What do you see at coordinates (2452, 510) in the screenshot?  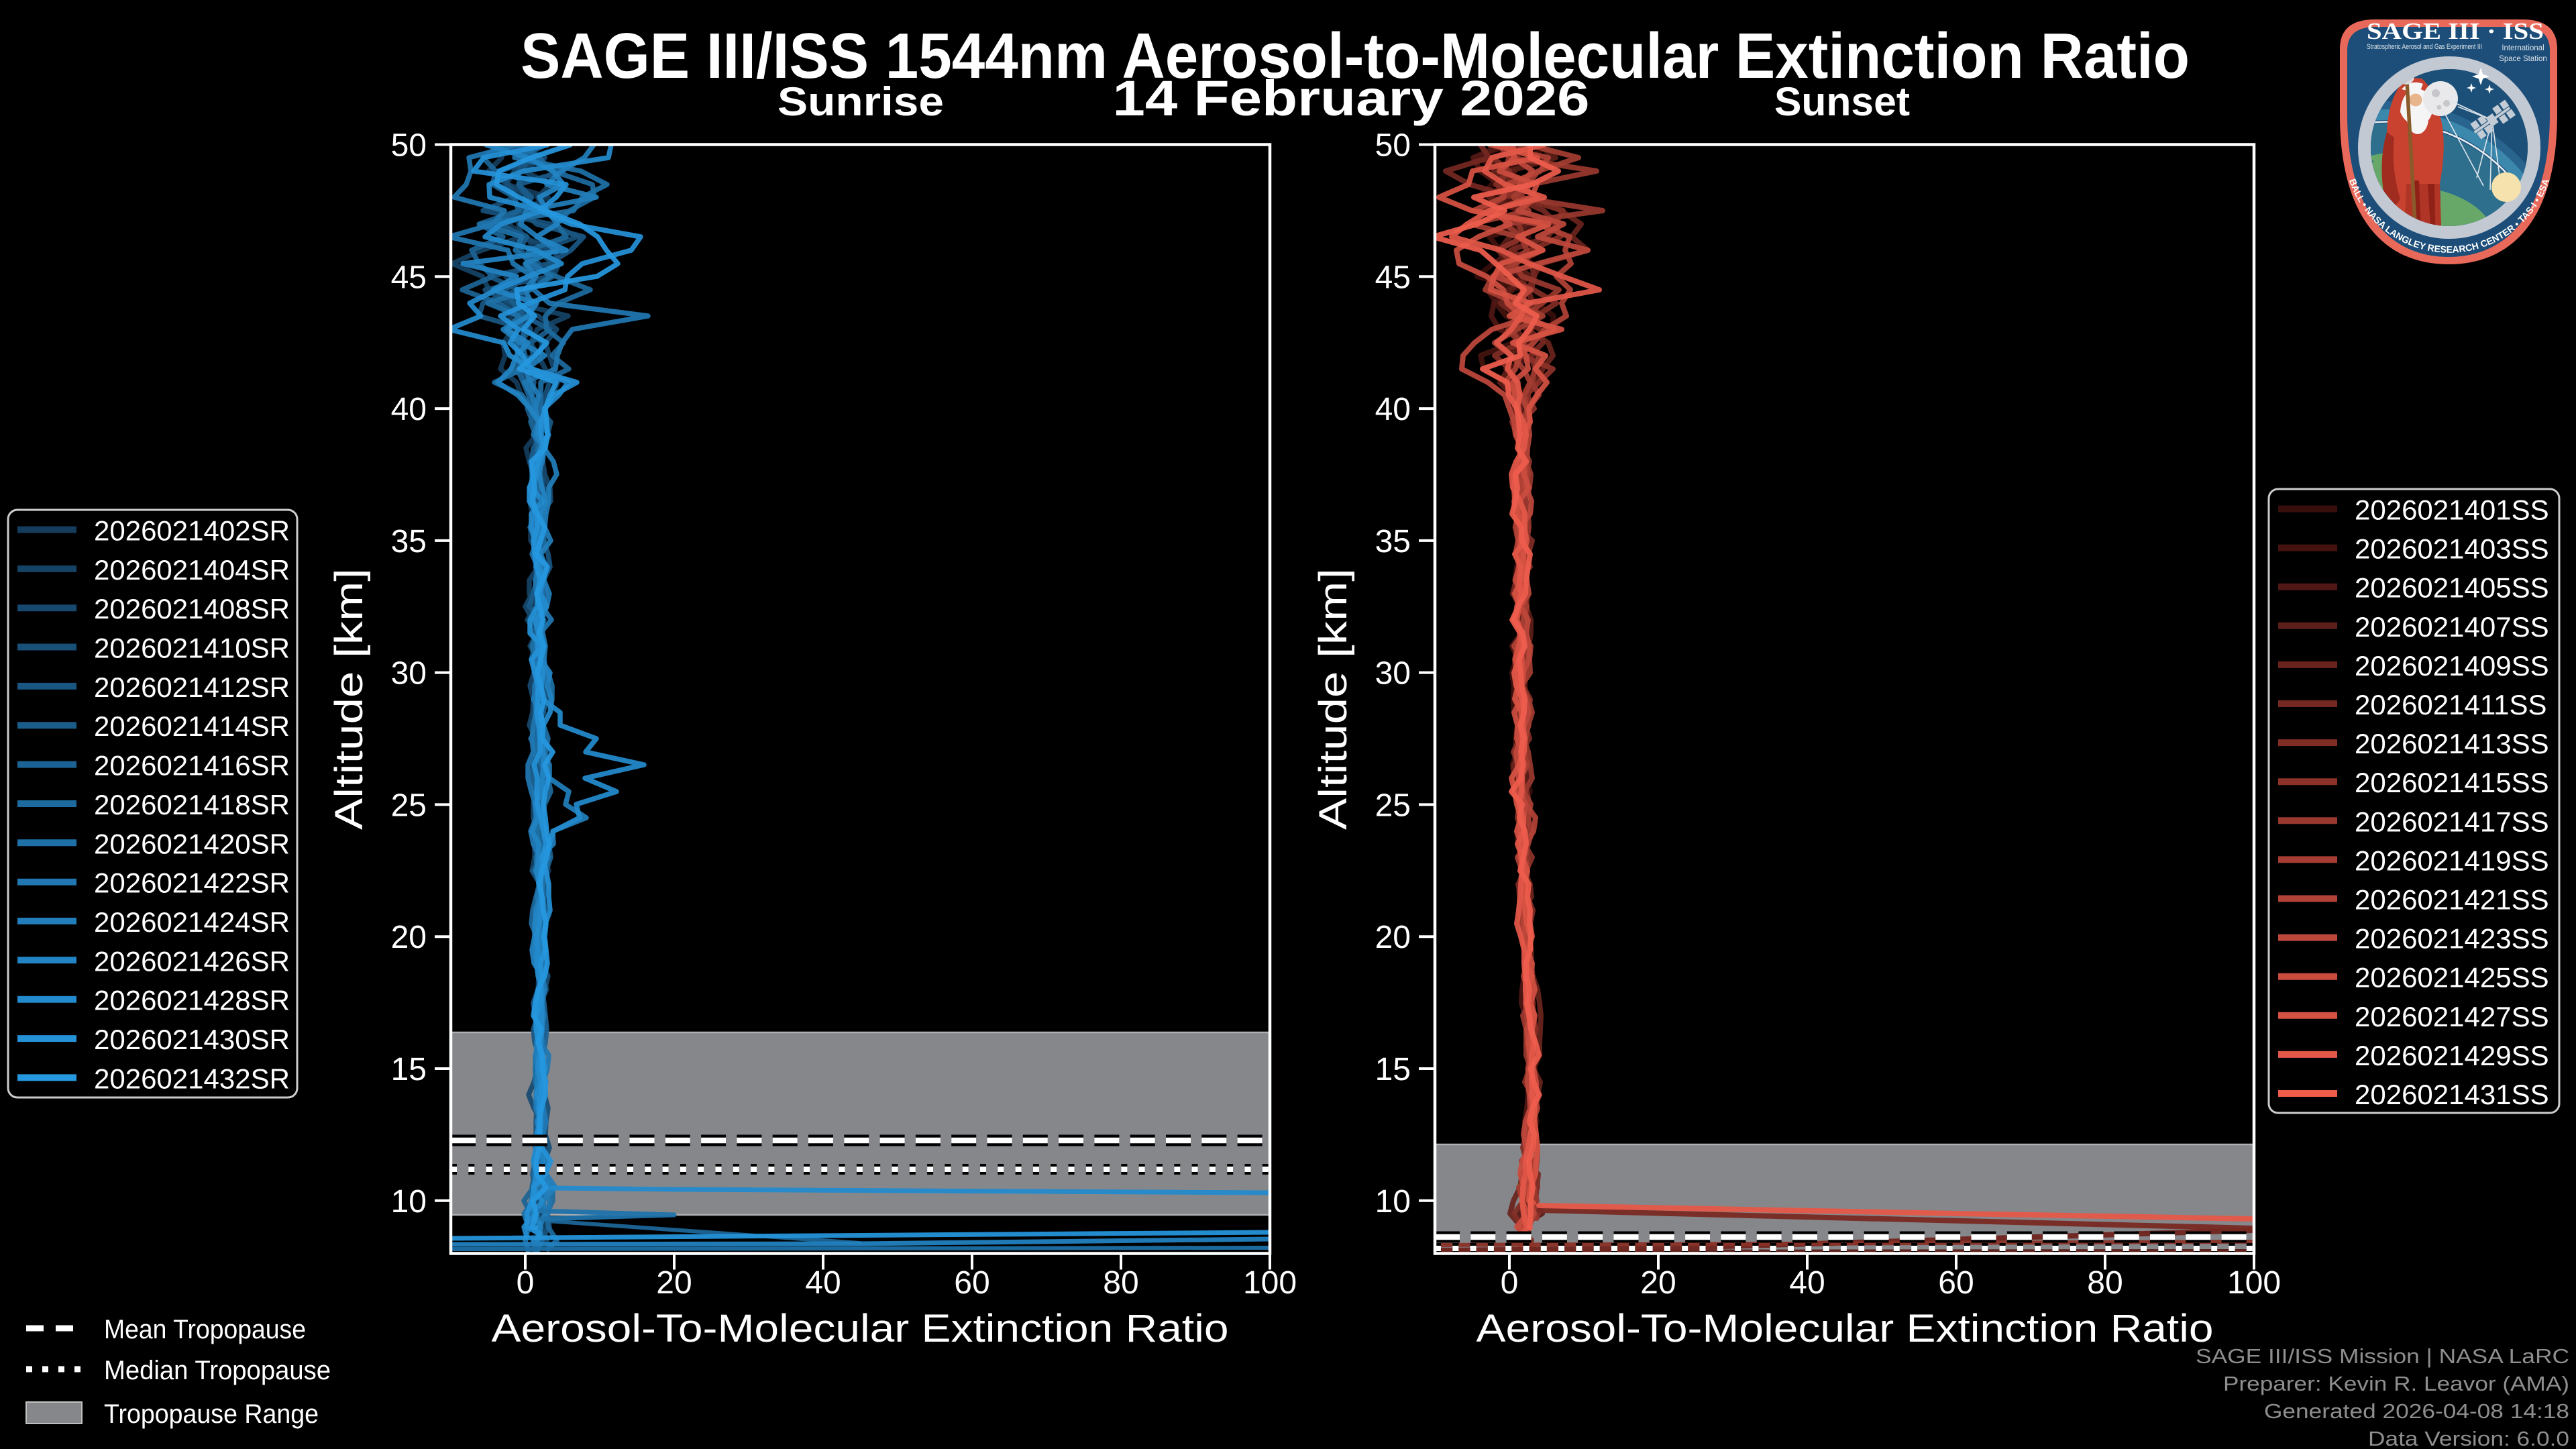 I see `svg-text: 2026021401SS` at bounding box center [2452, 510].